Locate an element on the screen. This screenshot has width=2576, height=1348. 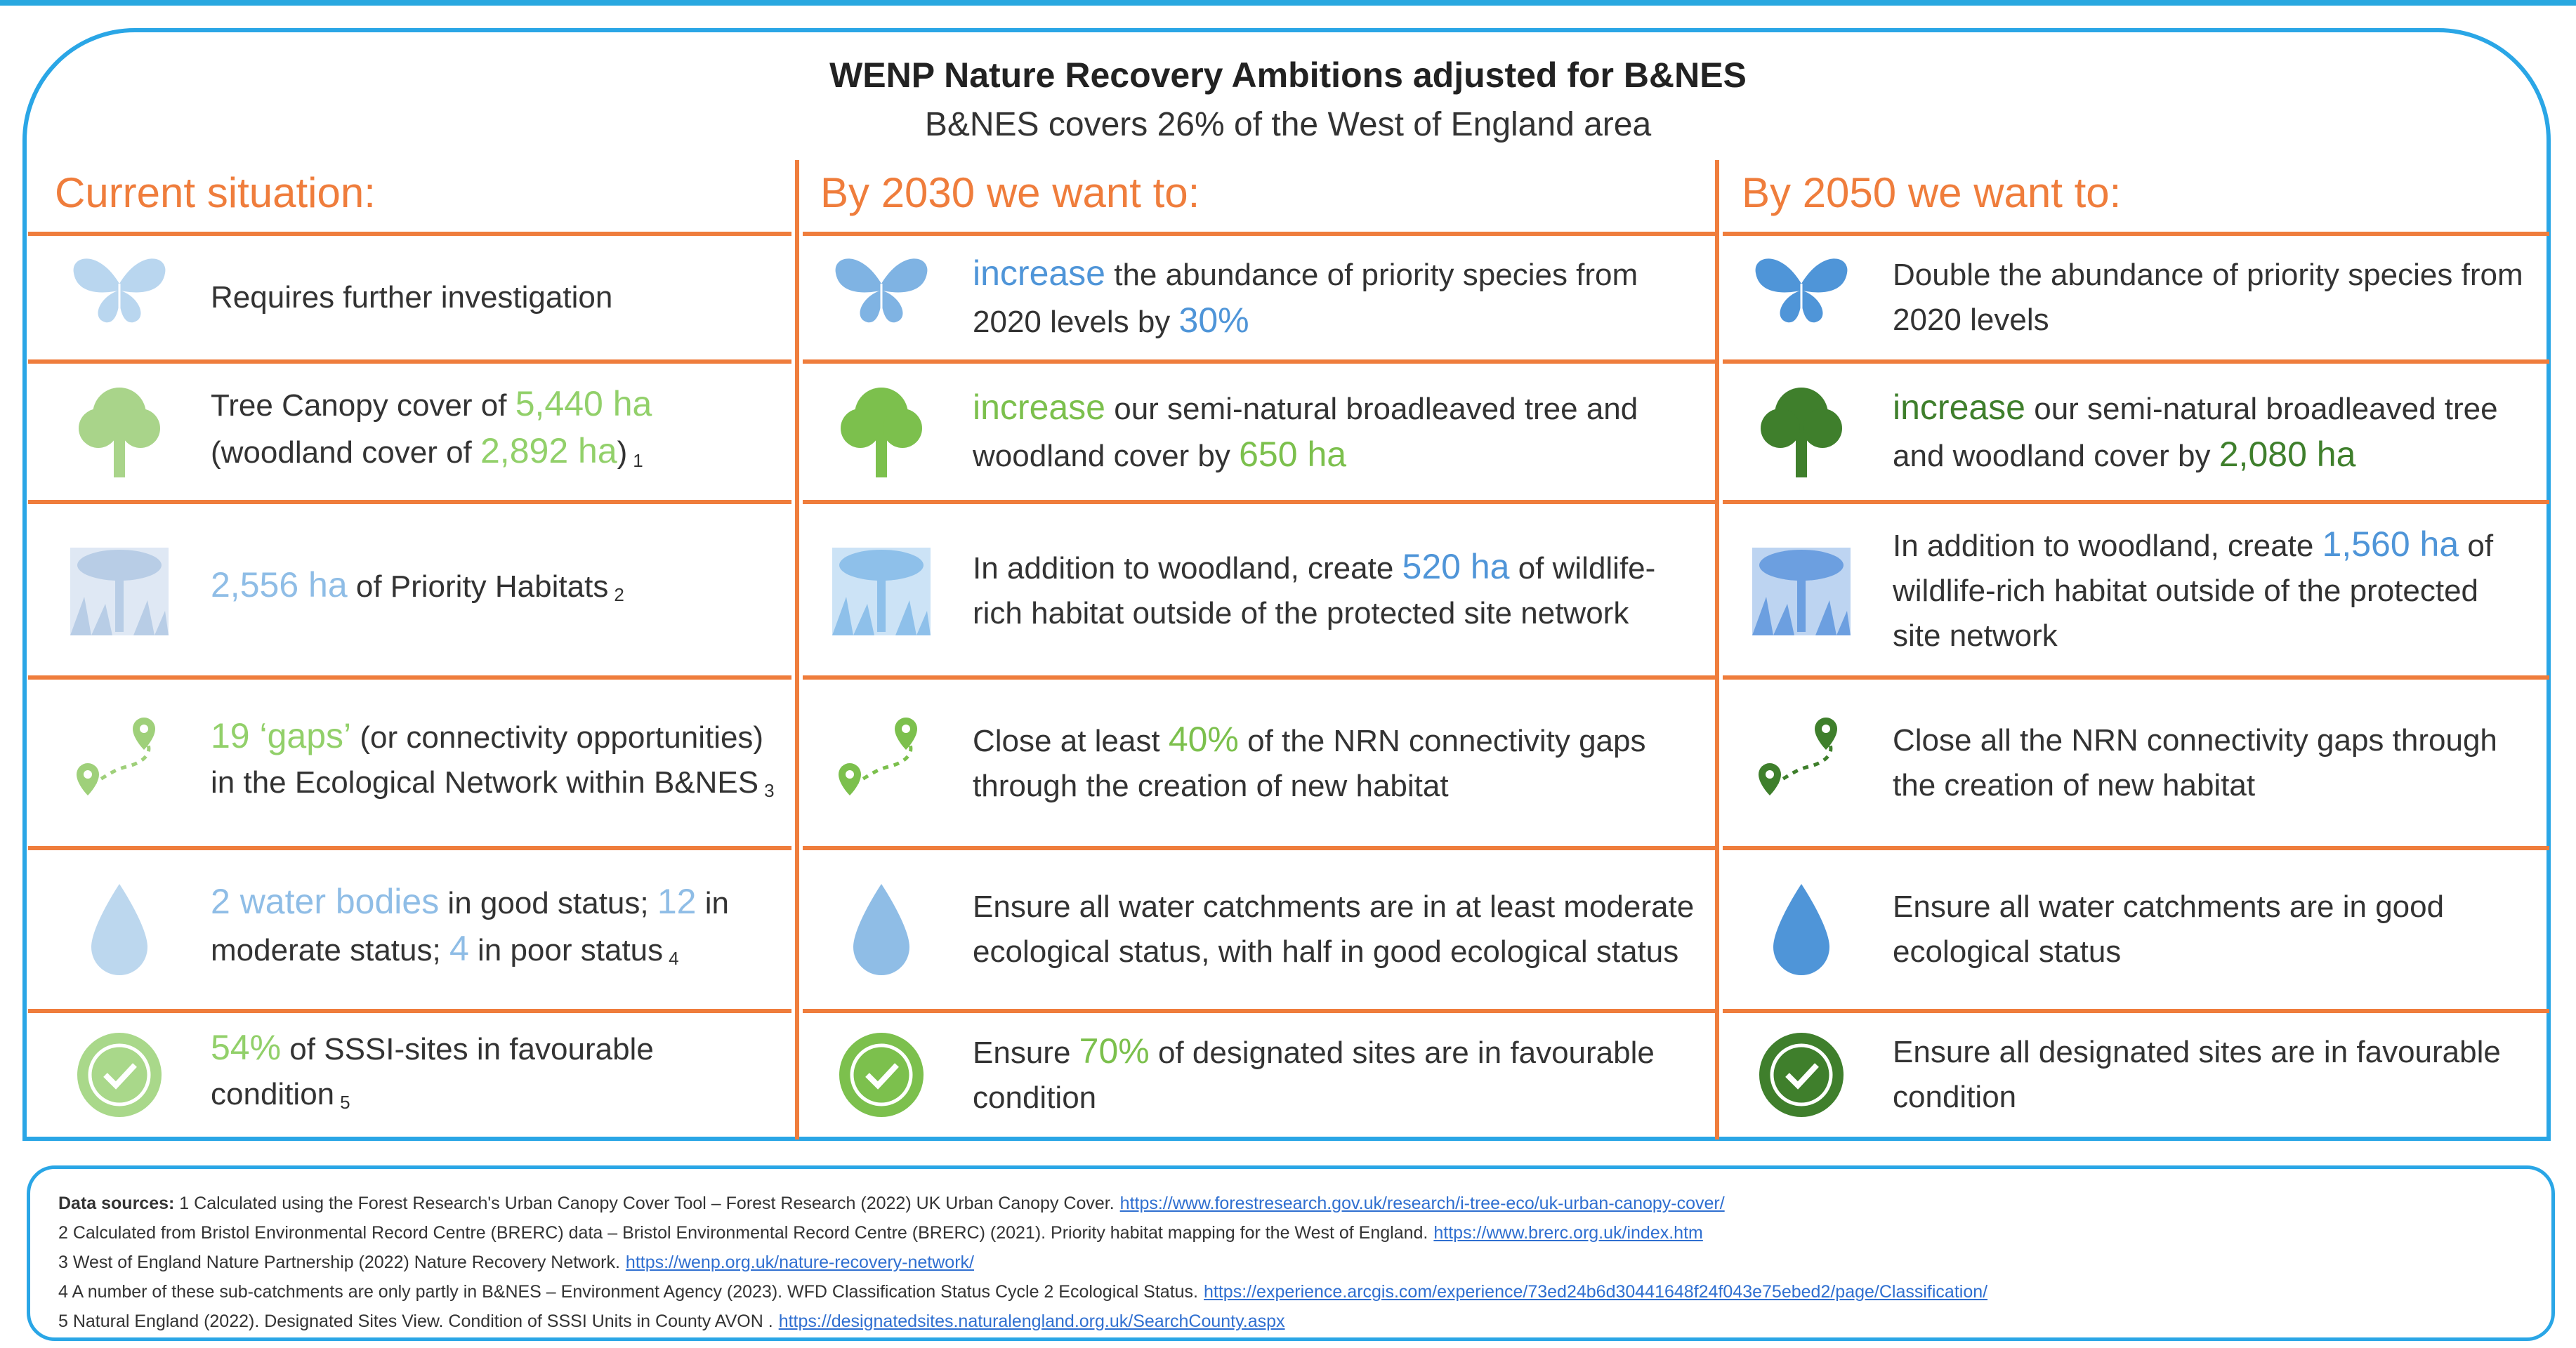
highlight-value: 70% is located at coordinates (1114, 1051).